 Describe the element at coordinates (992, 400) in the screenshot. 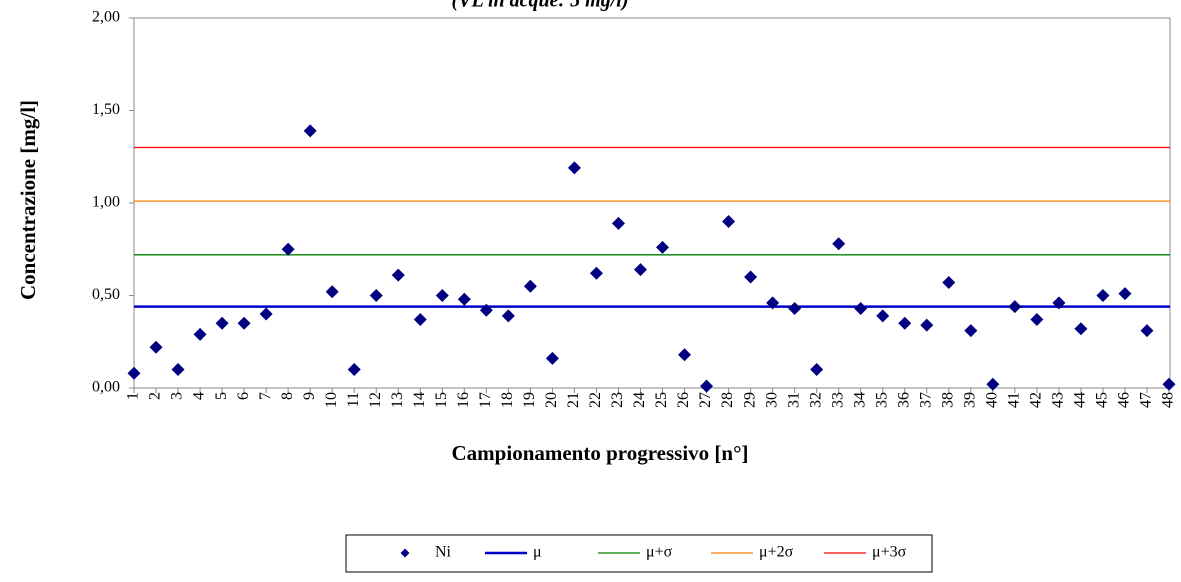

I see `x-tick-label: 40` at that location.